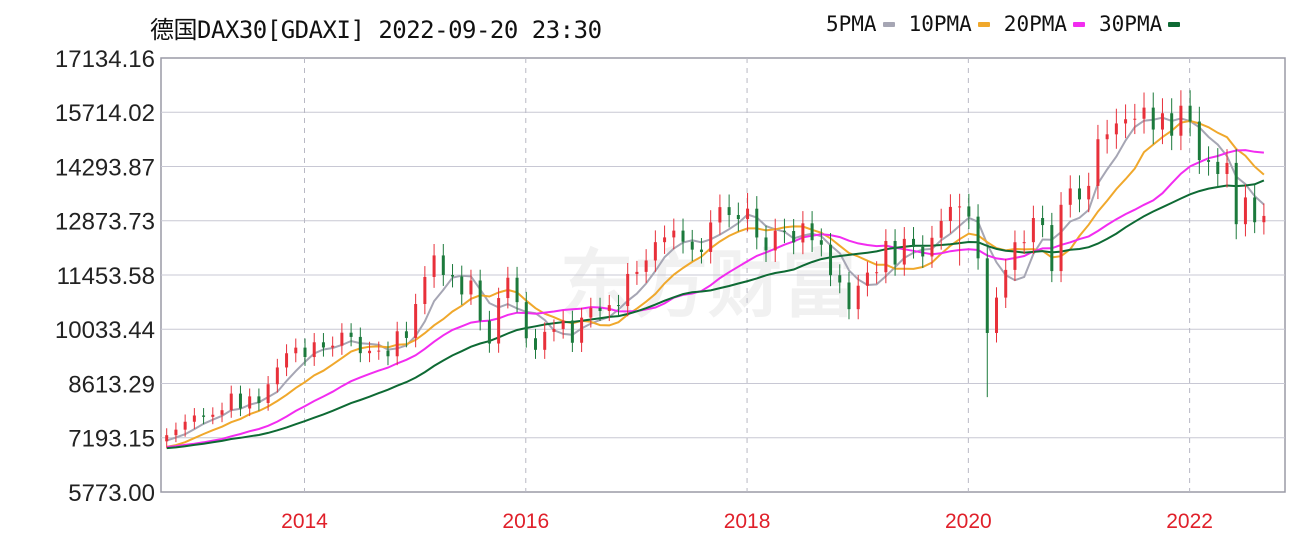  I want to click on x-tick-label: 2016, so click(525, 521).